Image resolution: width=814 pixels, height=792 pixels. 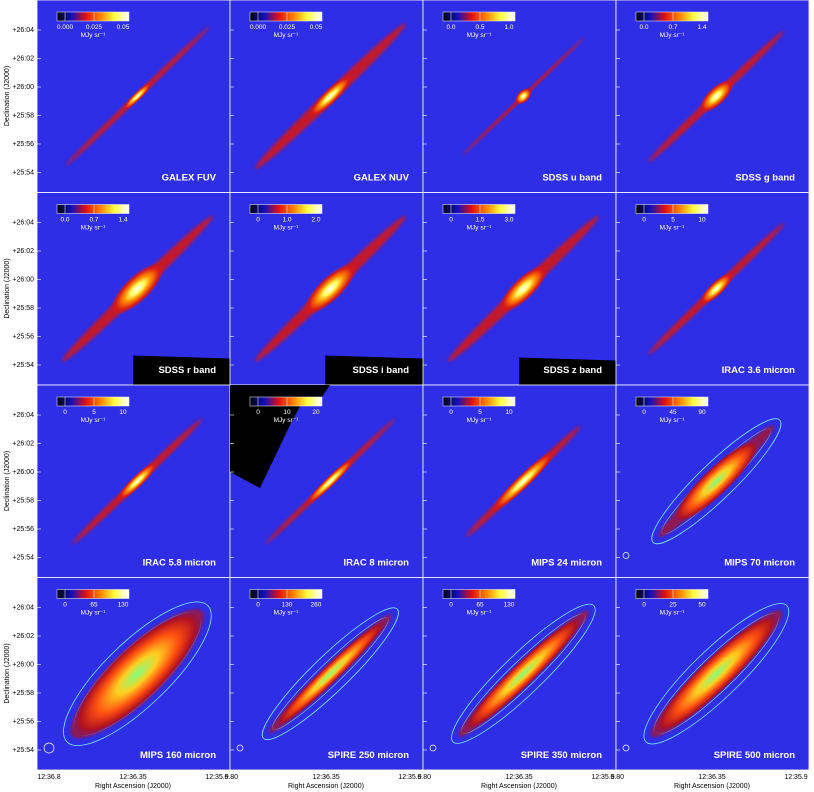 I want to click on panel: 0 130 260 MJy sr⁻¹ SPIRE 250 micron, so click(x=326, y=674).